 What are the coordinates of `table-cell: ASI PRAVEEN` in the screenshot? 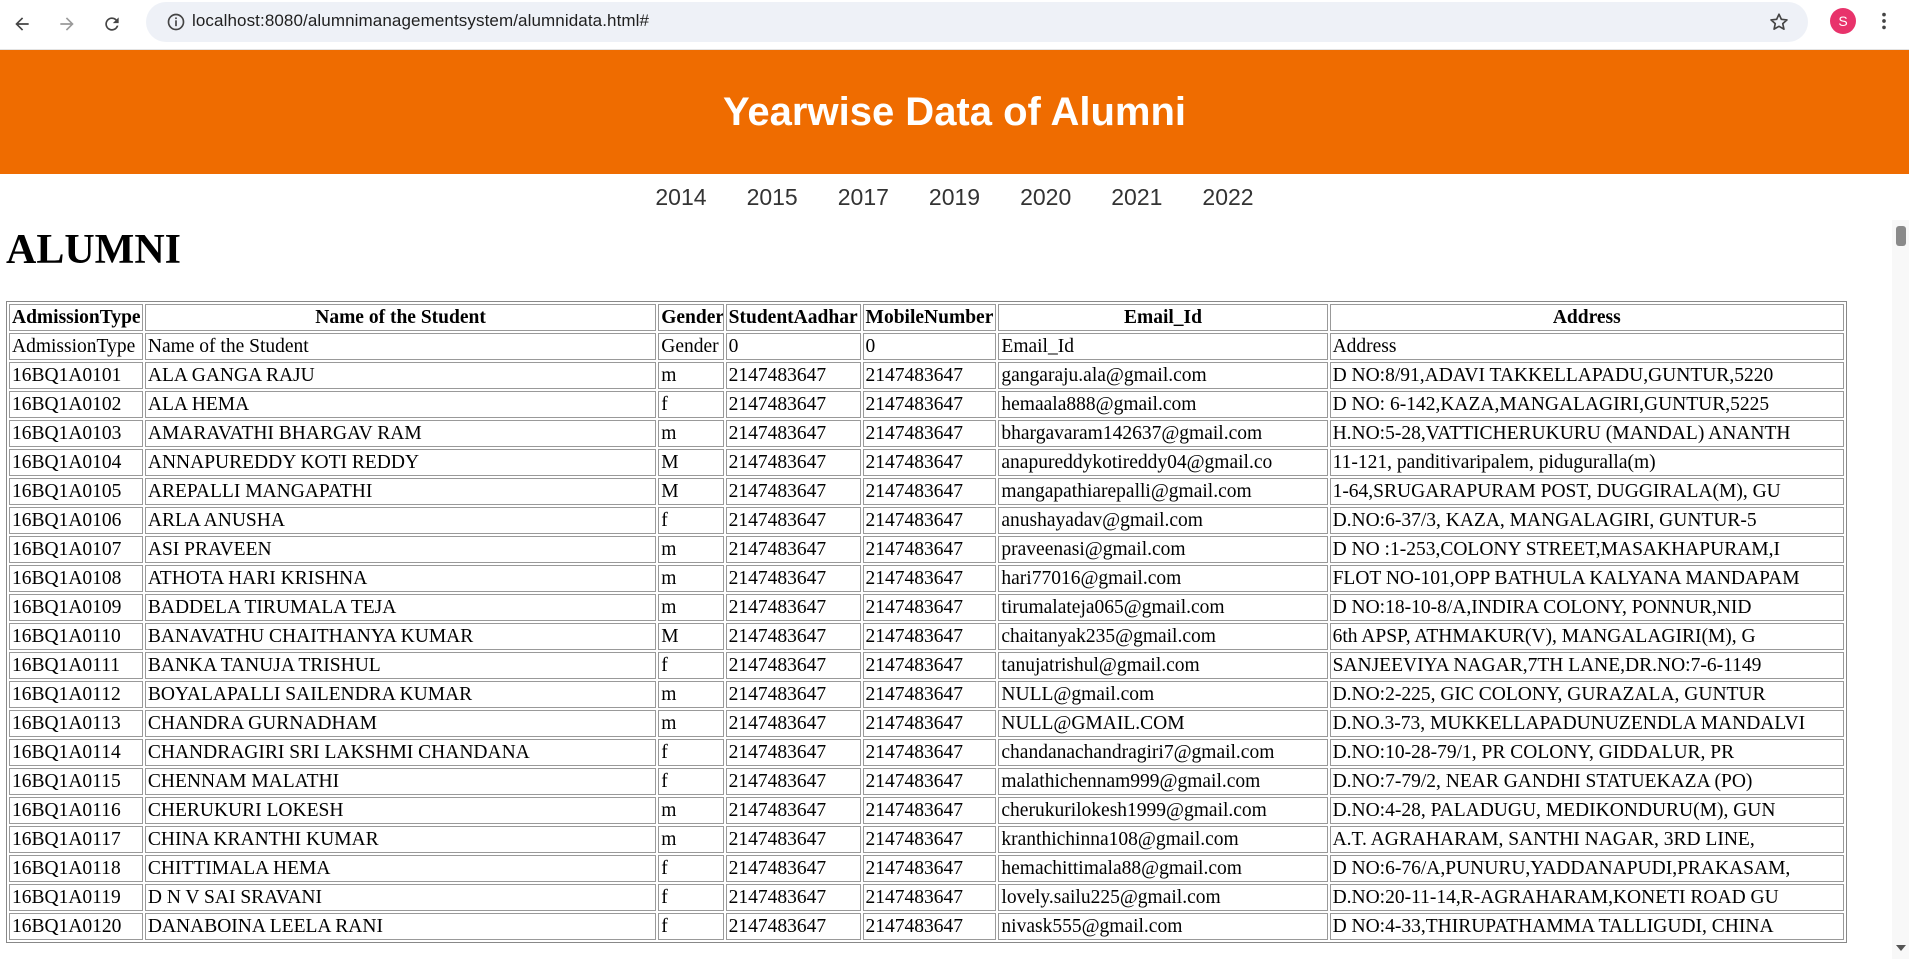 It's located at (400, 549).